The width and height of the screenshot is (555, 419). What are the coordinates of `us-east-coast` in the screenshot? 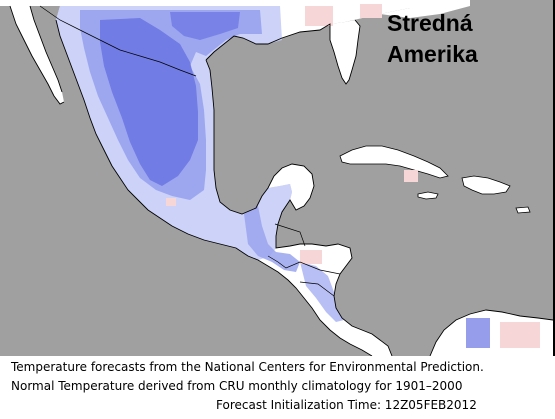 It's located at (425, 9).